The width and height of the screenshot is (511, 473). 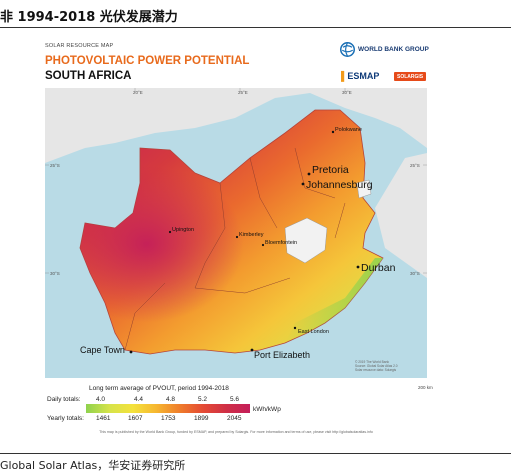 I want to click on top-rule, so click(x=255, y=27).